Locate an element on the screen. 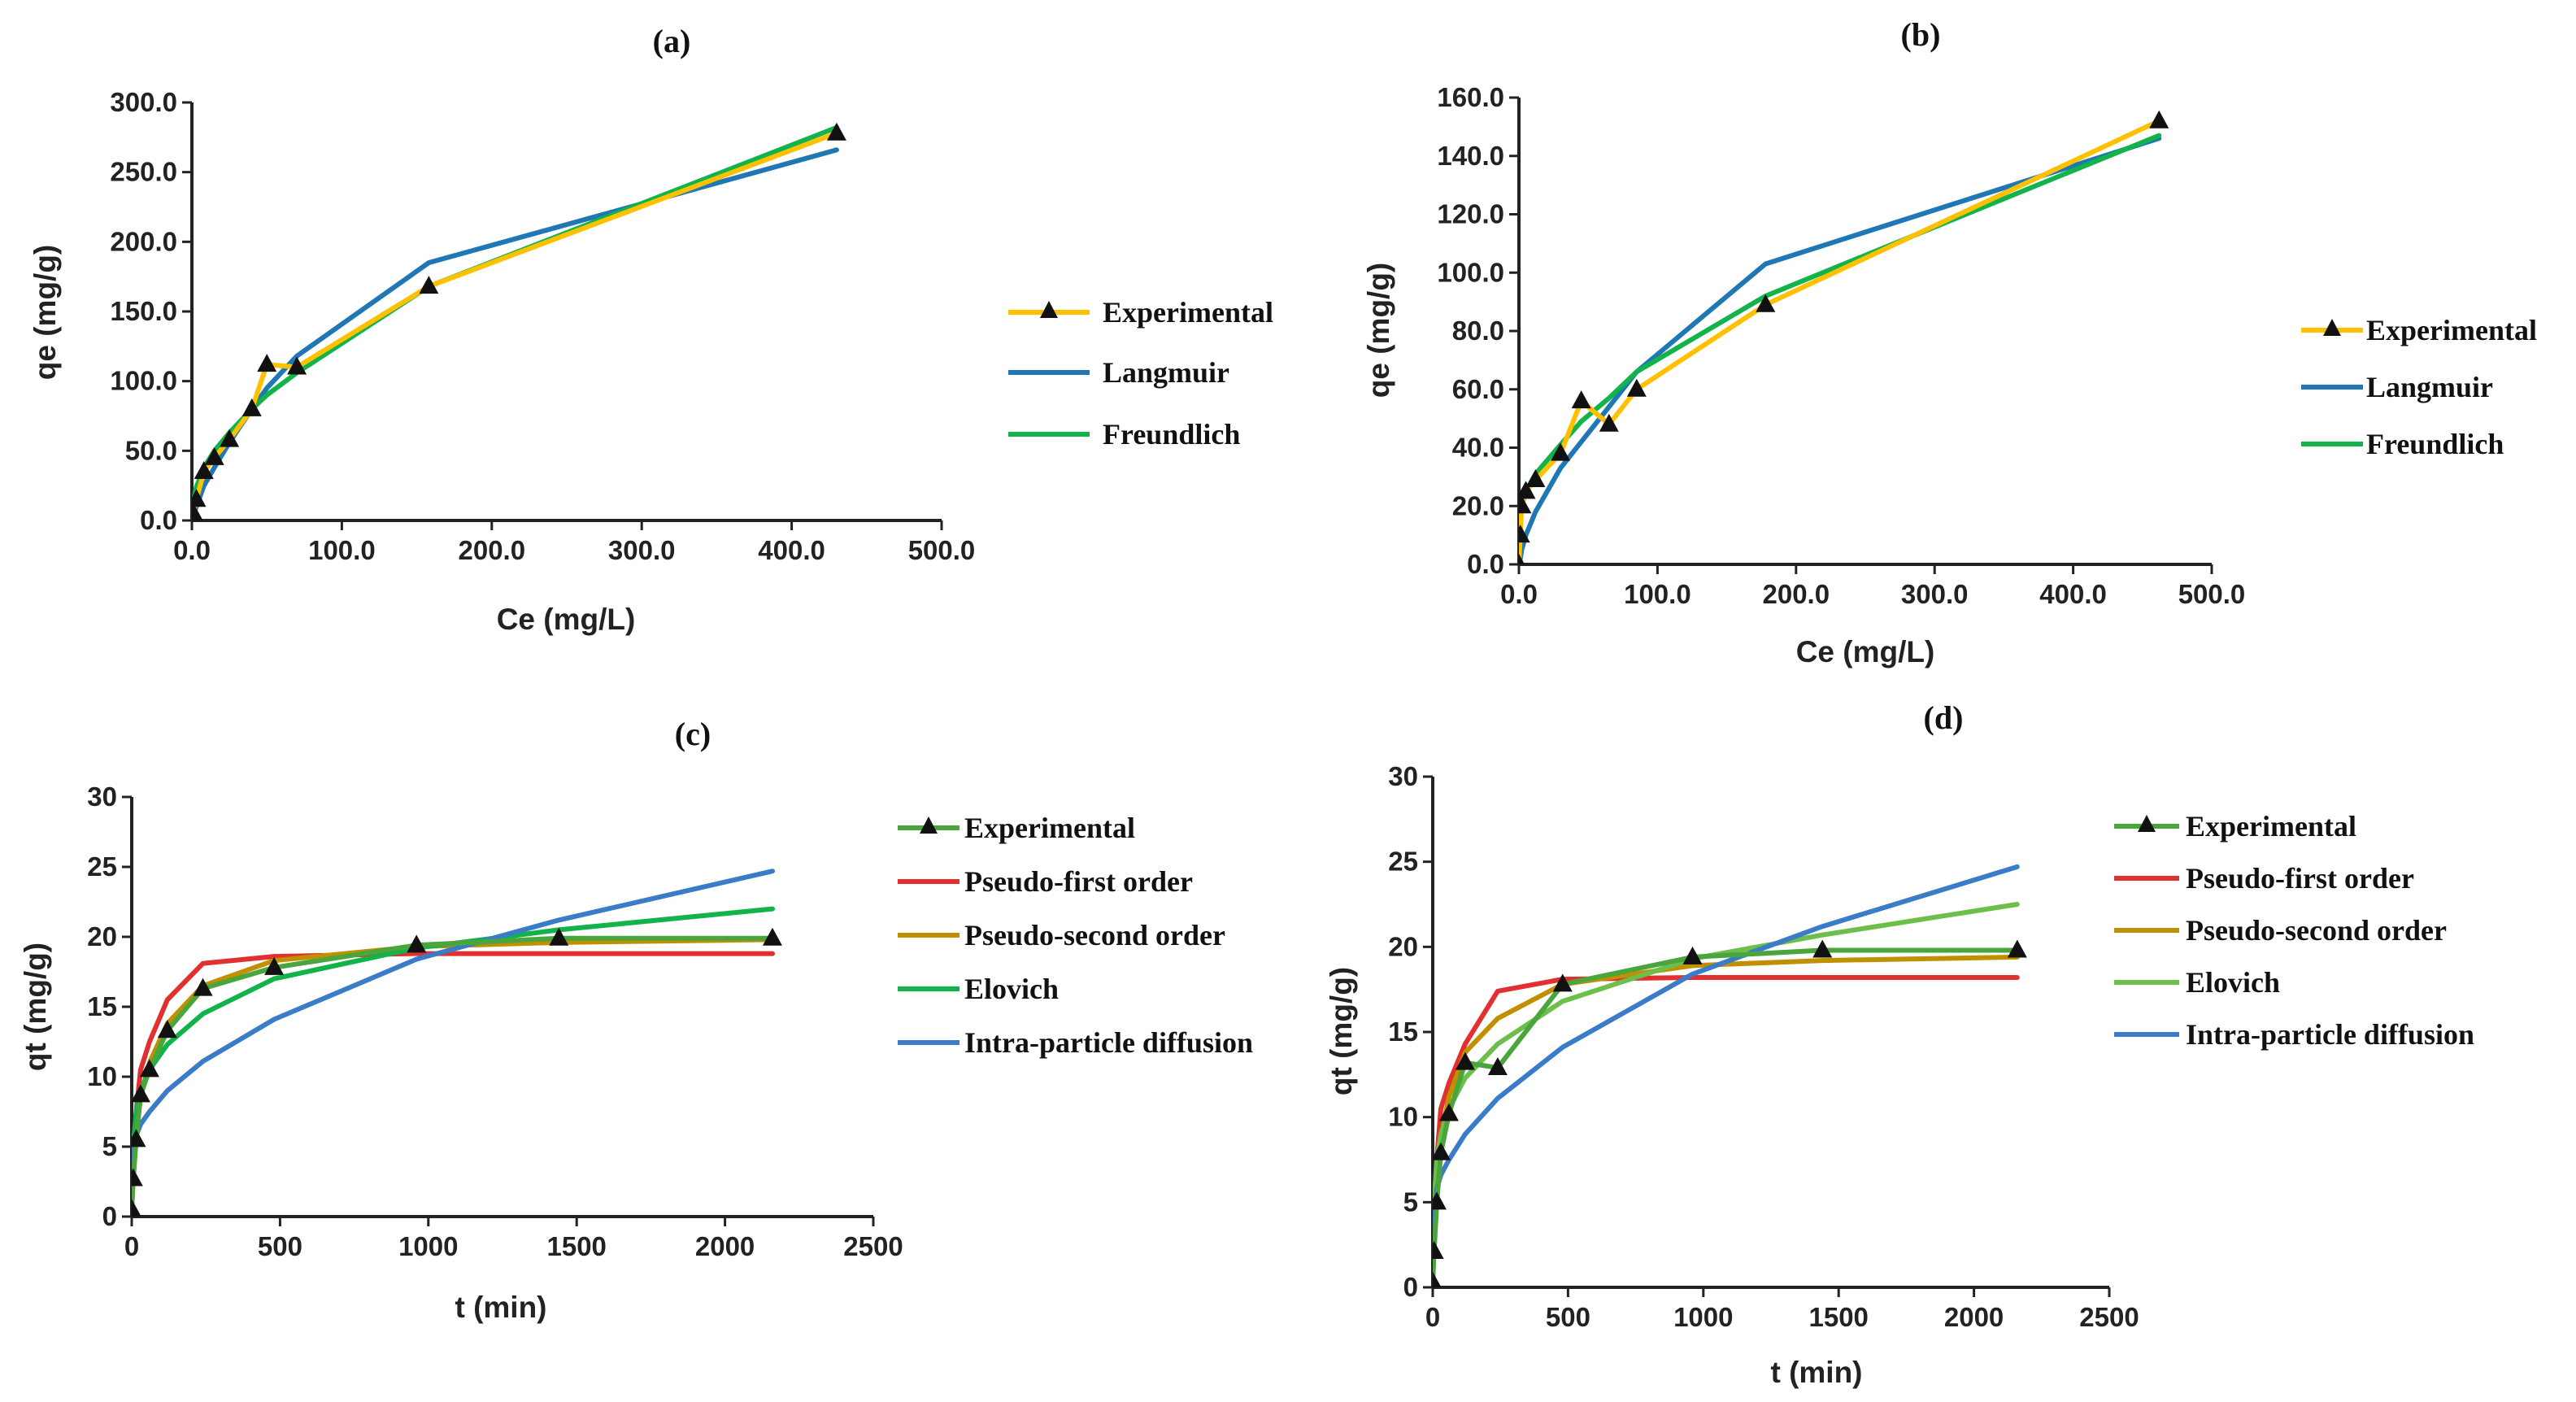 Image resolution: width=2576 pixels, height=1402 pixels. x-tick-label: 1000 is located at coordinates (428, 1246).